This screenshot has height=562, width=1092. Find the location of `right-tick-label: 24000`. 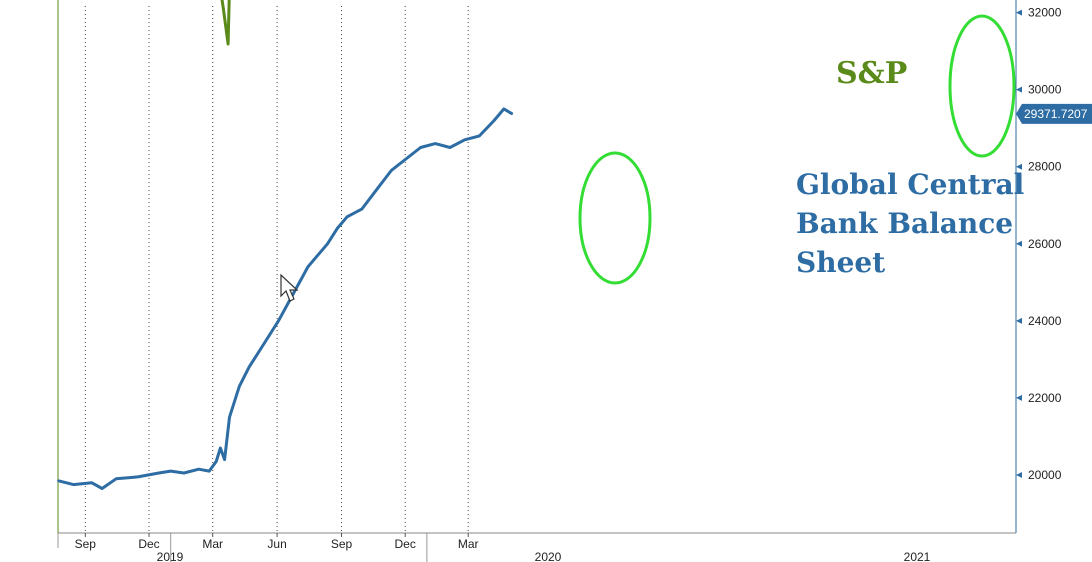

right-tick-label: 24000 is located at coordinates (1045, 321).